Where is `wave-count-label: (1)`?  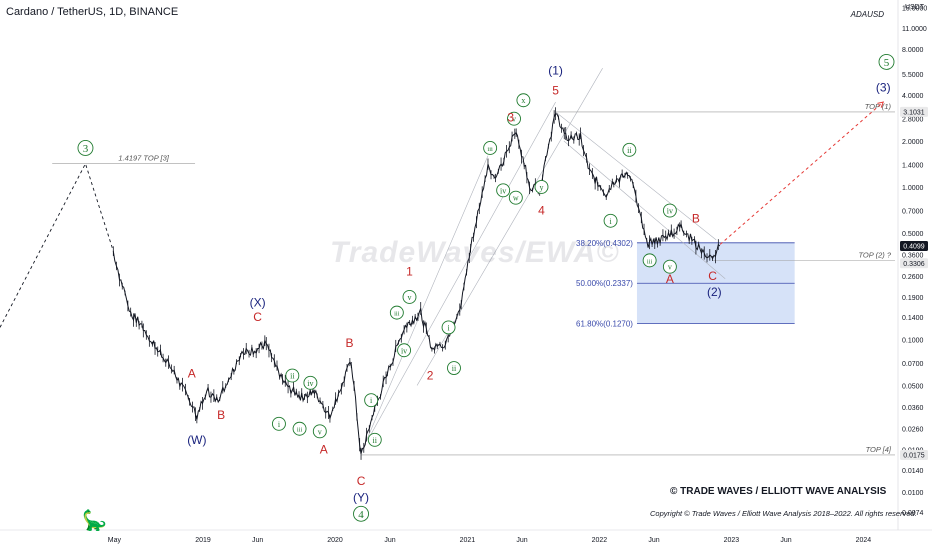 wave-count-label: (1) is located at coordinates (555, 70).